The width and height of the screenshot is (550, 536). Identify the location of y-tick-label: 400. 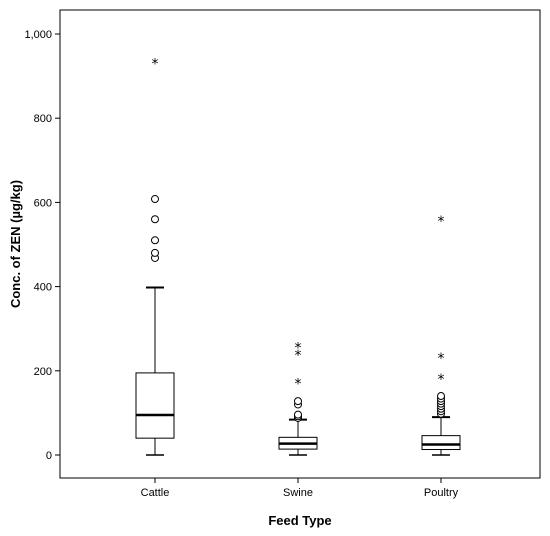
(43, 288).